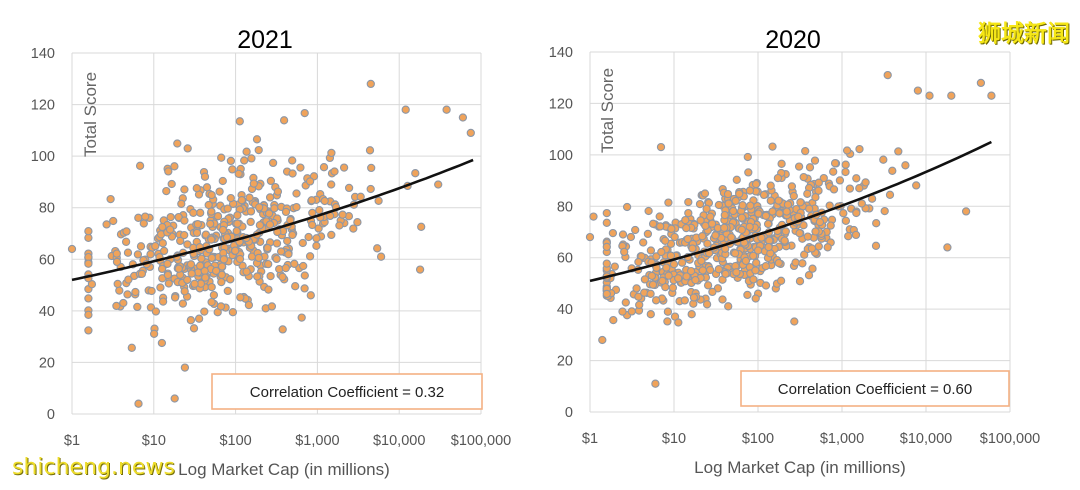 This screenshot has width=1080, height=490. Describe the element at coordinates (47, 260) in the screenshot. I see `y-tick-label: 60` at that location.